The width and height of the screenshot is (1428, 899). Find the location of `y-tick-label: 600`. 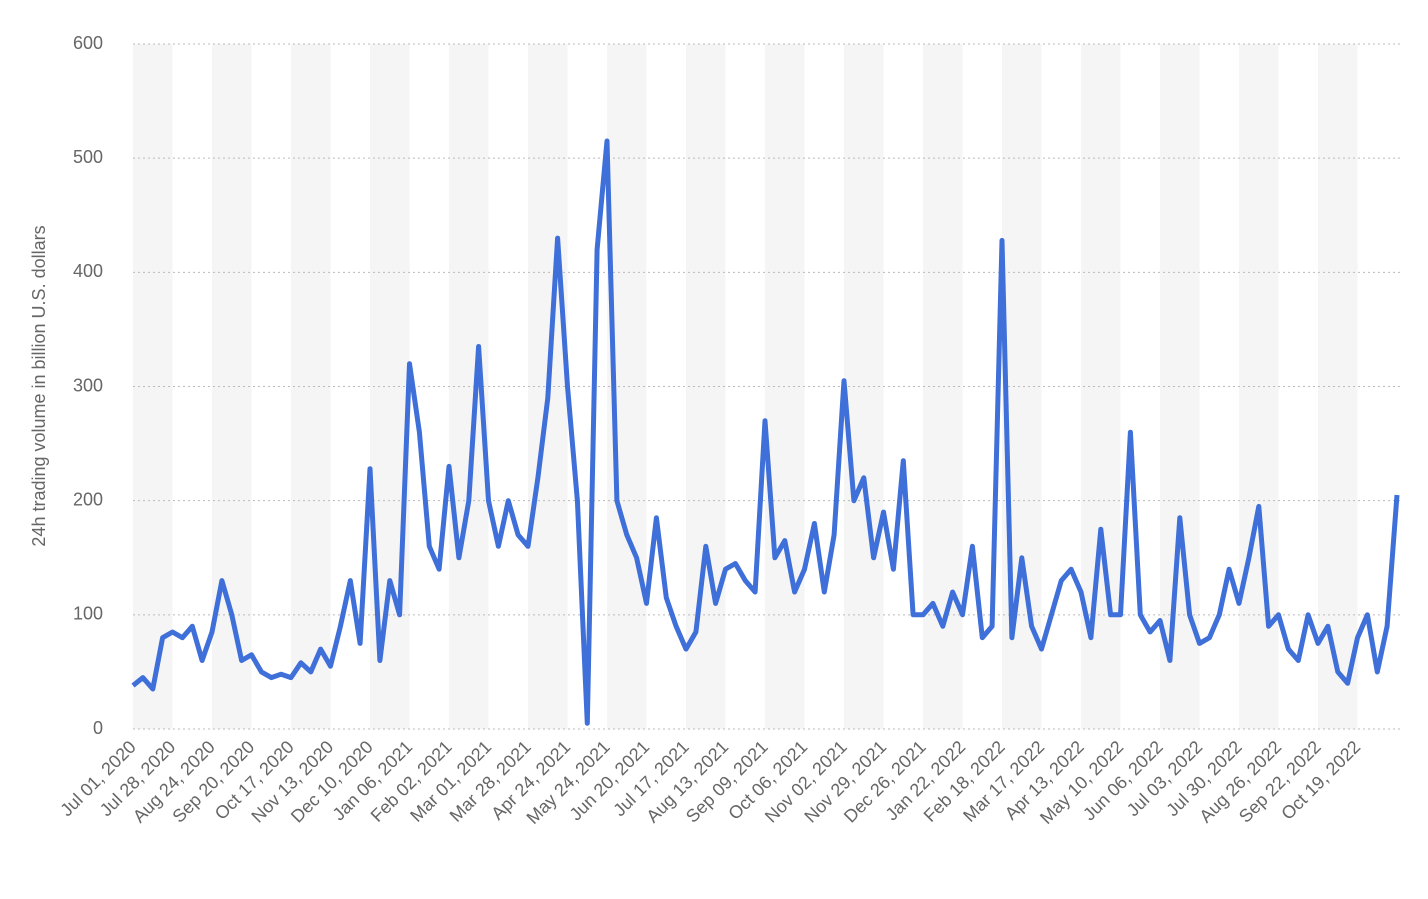

y-tick-label: 600 is located at coordinates (88, 43).